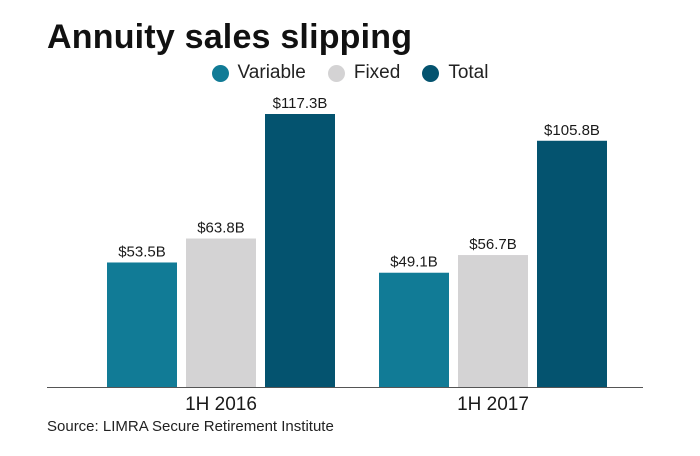  Describe the element at coordinates (336, 73) in the screenshot. I see `legend-swatch-fixed` at that location.